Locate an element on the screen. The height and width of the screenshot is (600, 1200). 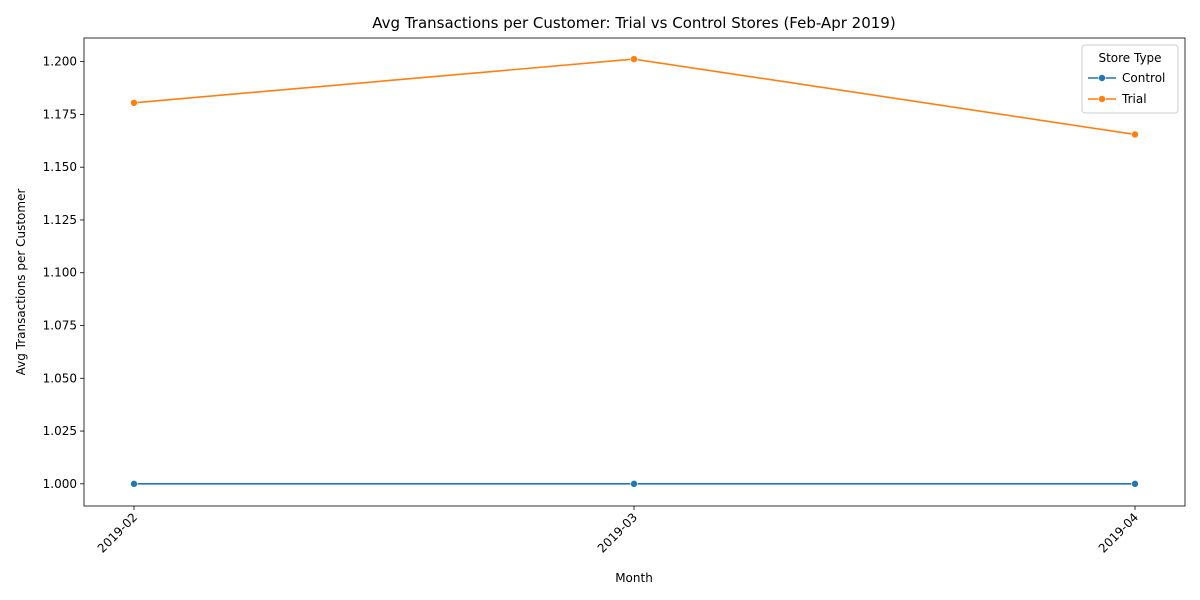
y-tick-label: 1.100 is located at coordinates (60, 273).